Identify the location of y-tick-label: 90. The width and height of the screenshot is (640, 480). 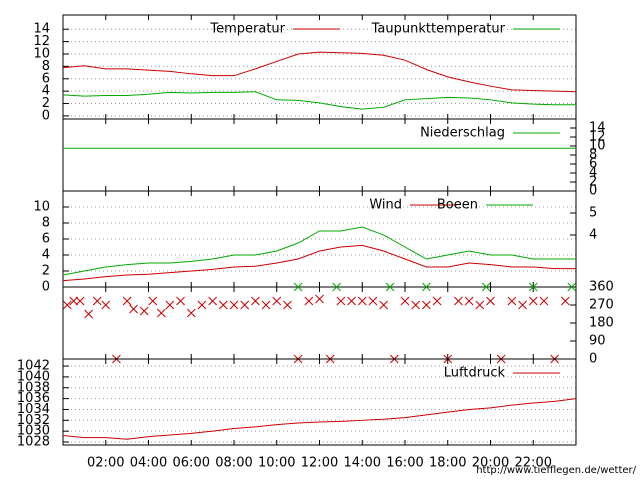
(597, 341).